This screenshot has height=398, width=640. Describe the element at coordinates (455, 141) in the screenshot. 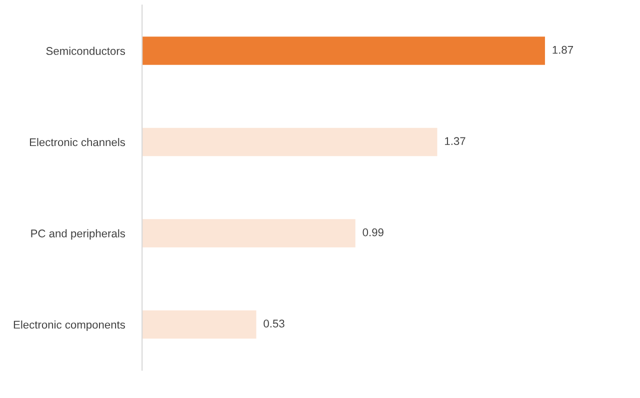

I see `data-label: 1.37` at that location.